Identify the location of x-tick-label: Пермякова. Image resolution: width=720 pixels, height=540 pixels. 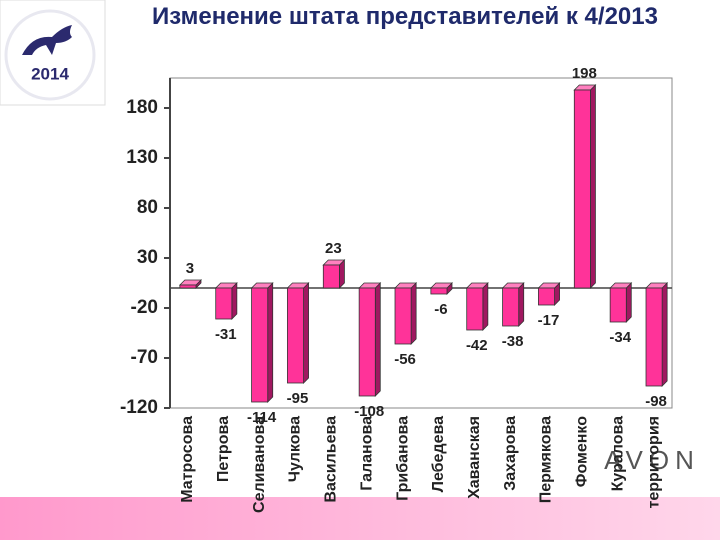
(546, 459).